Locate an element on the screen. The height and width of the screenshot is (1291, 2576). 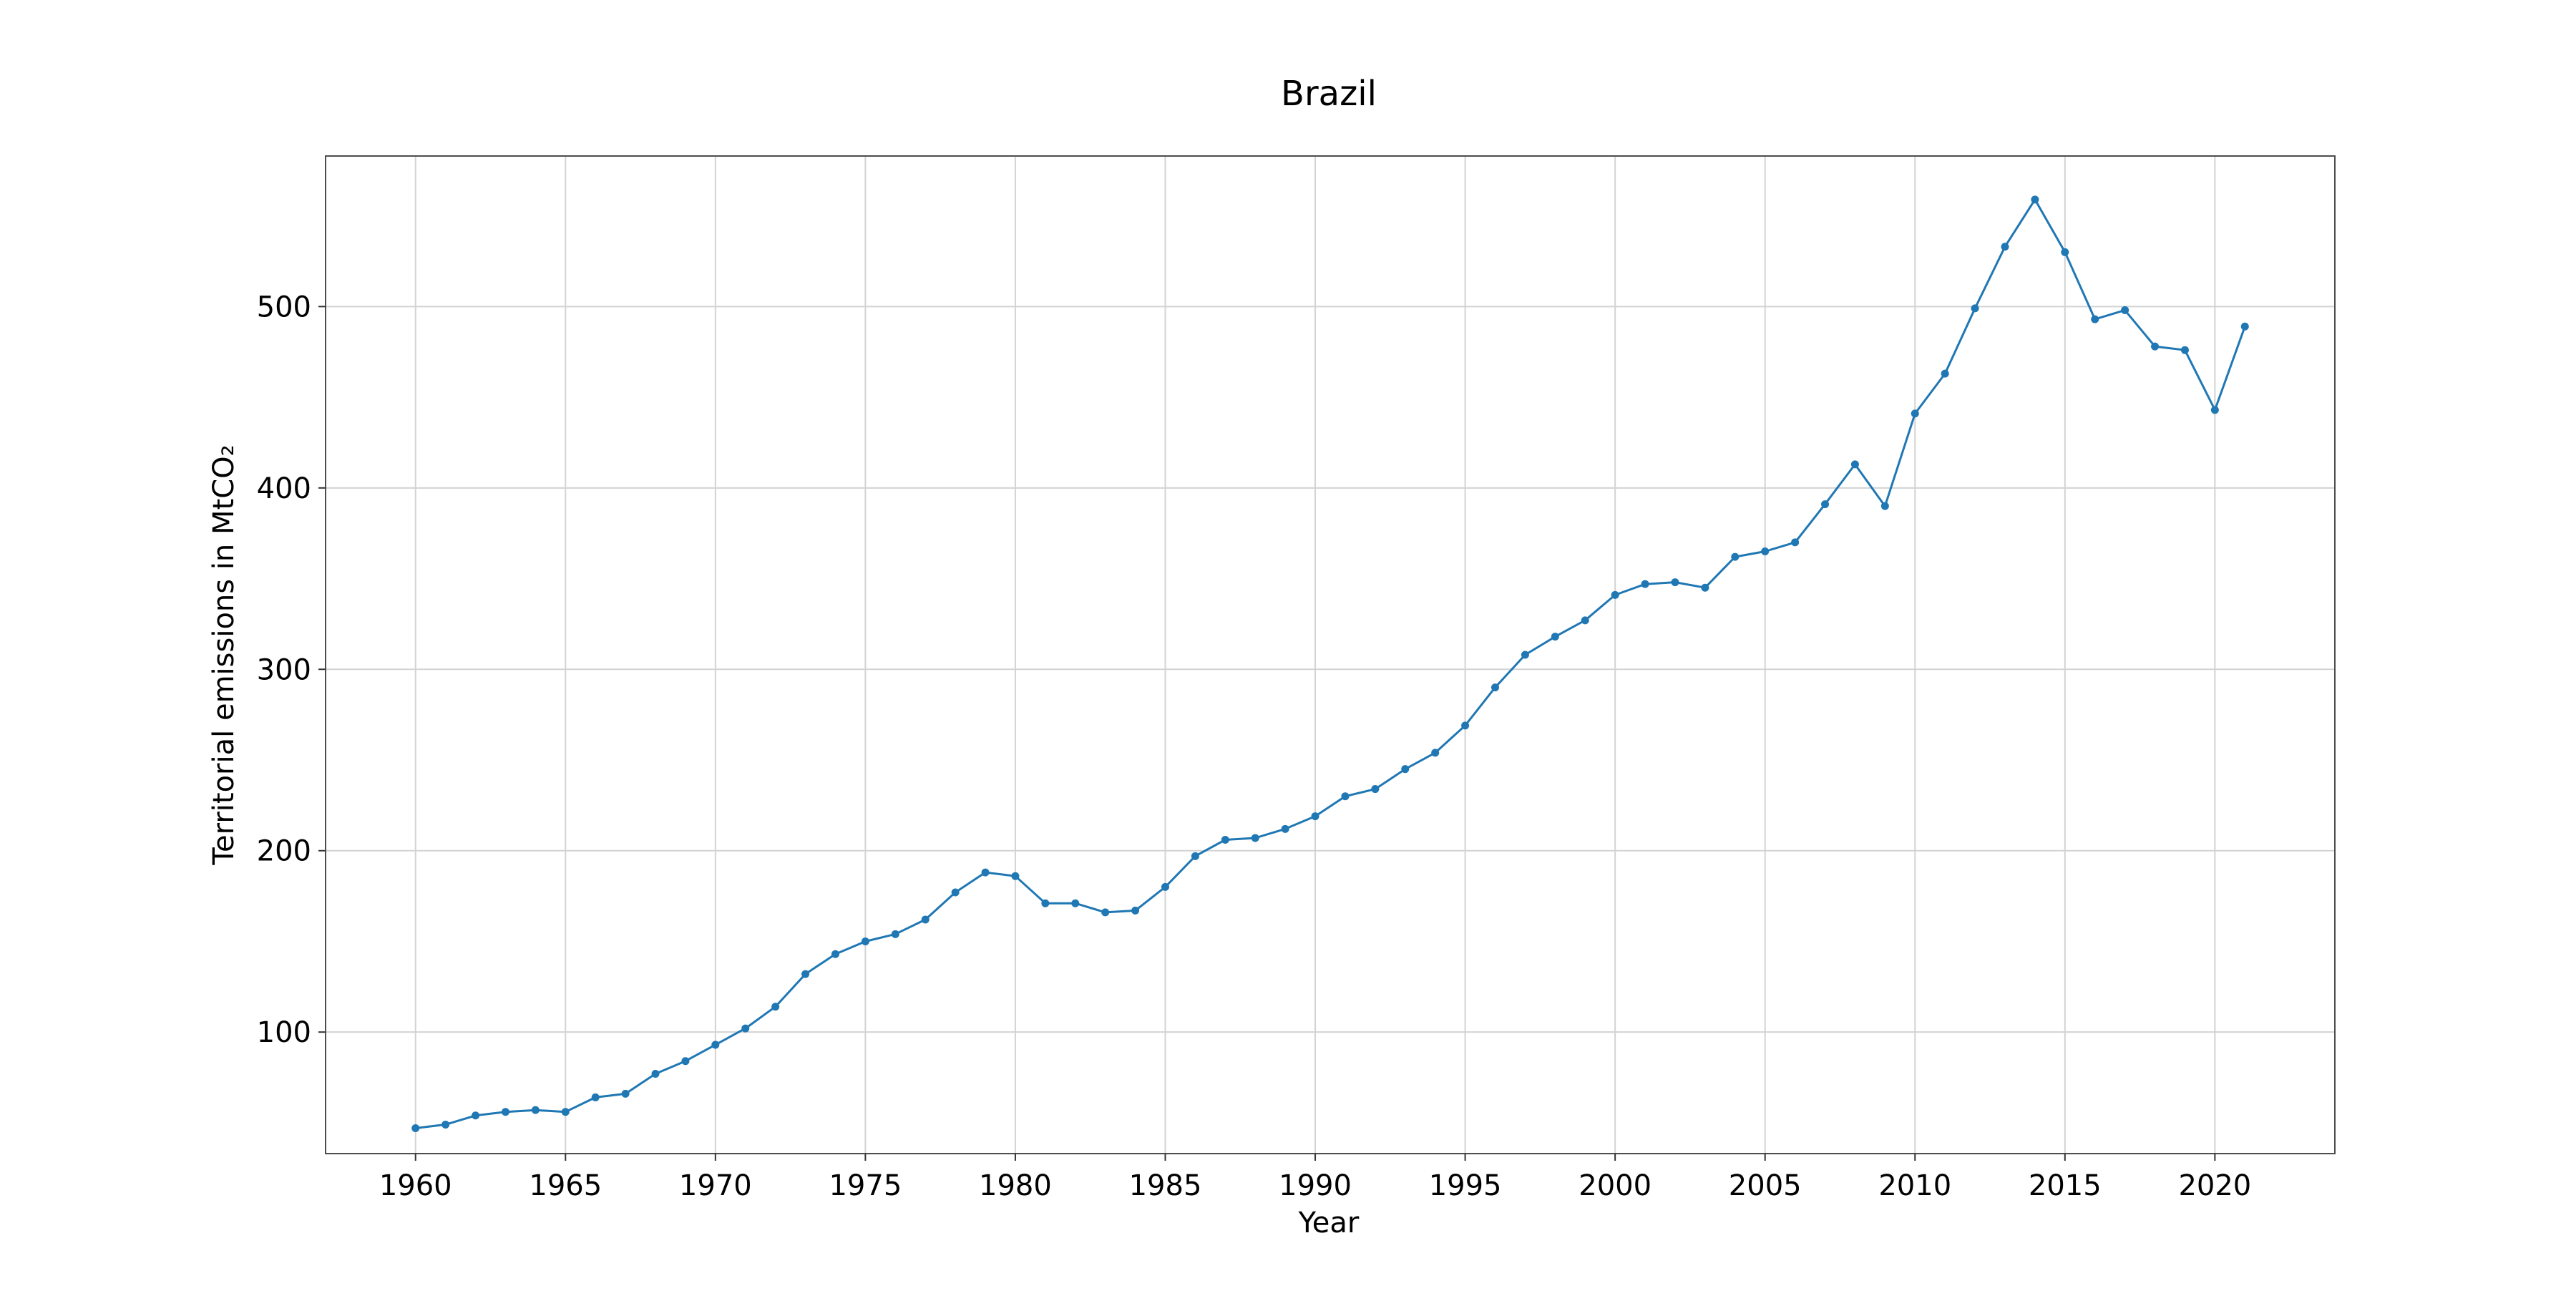
x-tick-label: 2015 is located at coordinates (2065, 1185).